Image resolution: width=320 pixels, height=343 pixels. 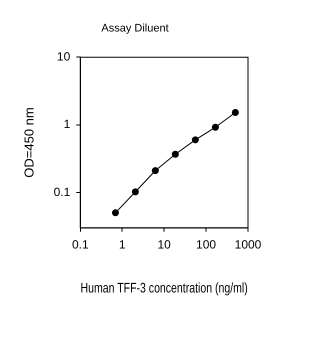 I want to click on y-axis-title: OD=450 nm, so click(x=28, y=142).